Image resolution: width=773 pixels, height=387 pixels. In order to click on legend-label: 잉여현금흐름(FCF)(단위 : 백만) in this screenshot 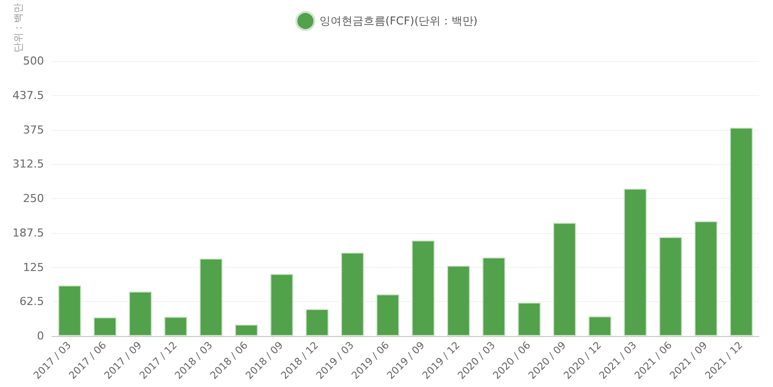, I will do `click(398, 21)`.